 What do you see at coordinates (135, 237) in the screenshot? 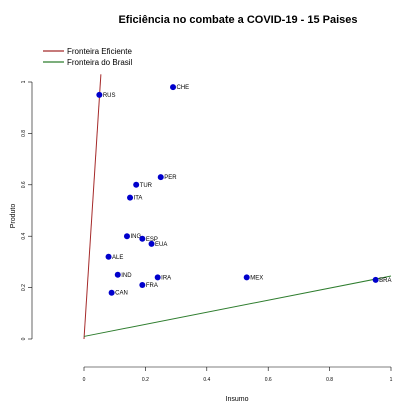
I see `point-label-ing: ING` at bounding box center [135, 237].